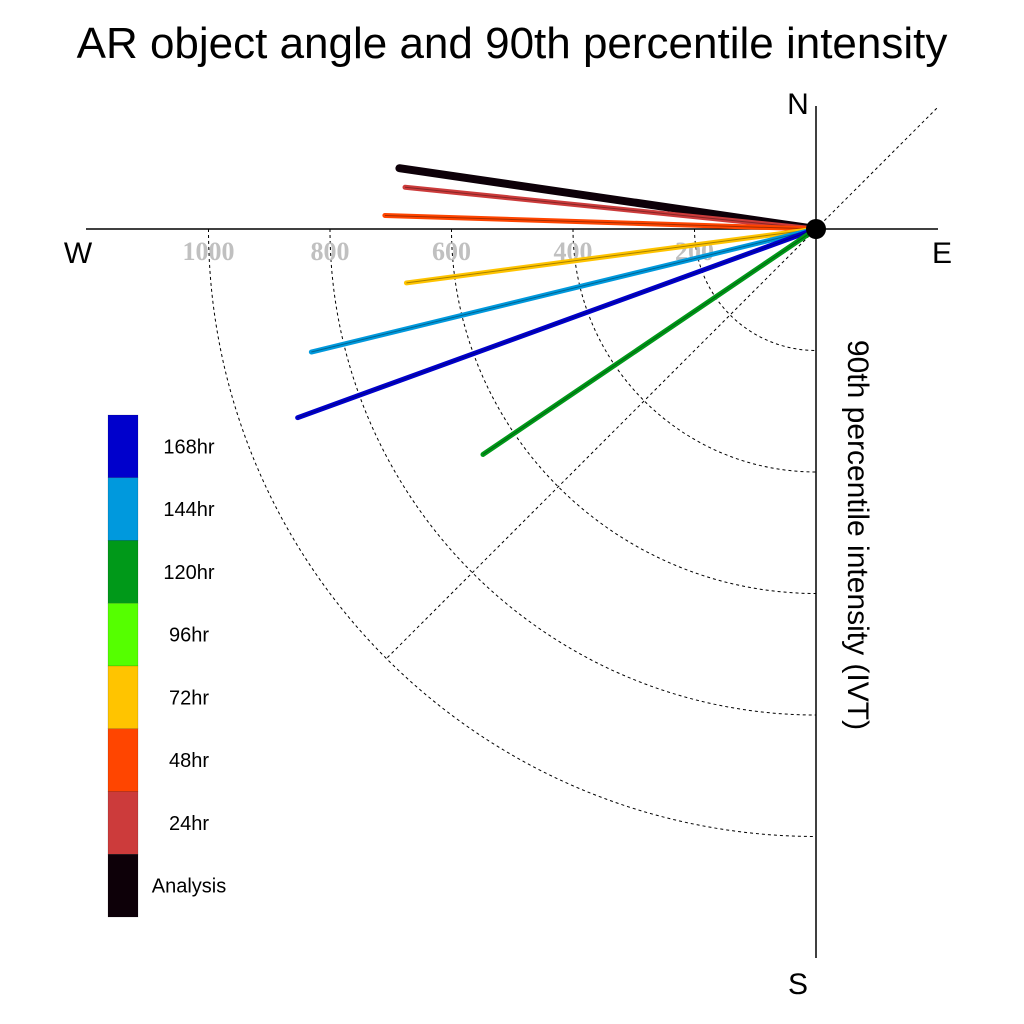 Image resolution: width=1024 pixels, height=1024 pixels. I want to click on series-line-core-144hr, so click(564, 290).